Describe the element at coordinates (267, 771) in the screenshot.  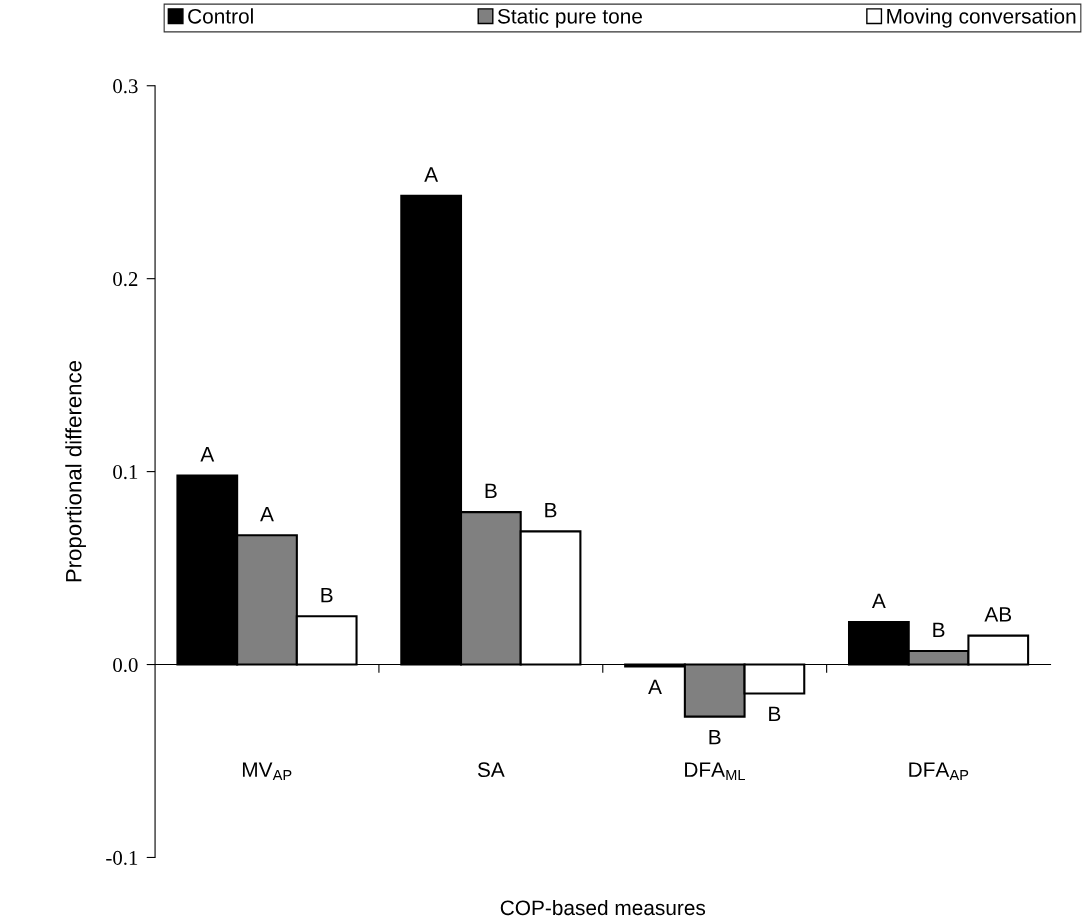
I see `x-tick-label: MV$_{AP}$` at that location.